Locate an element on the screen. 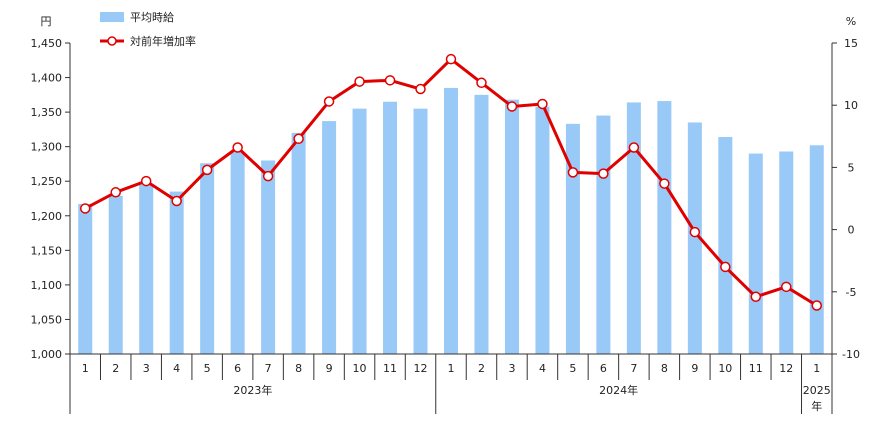 This screenshot has height=430, width=880. right-axis-tick-label: 0 is located at coordinates (851, 230).